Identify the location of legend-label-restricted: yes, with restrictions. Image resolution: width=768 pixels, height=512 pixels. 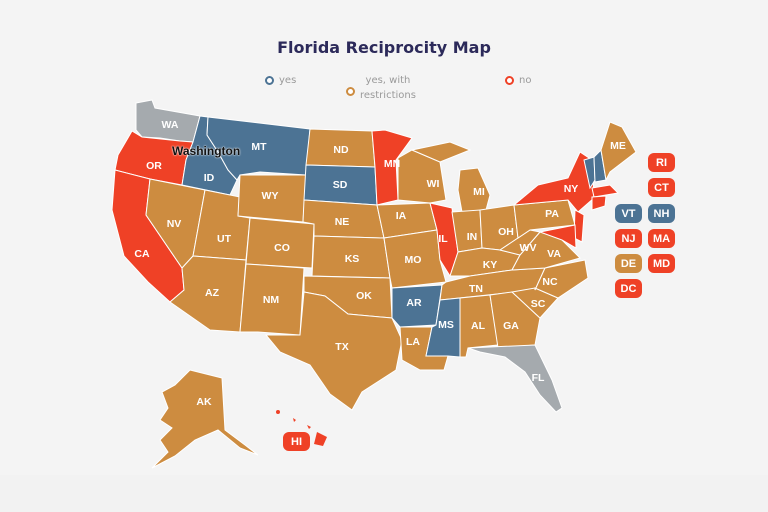
(388, 88).